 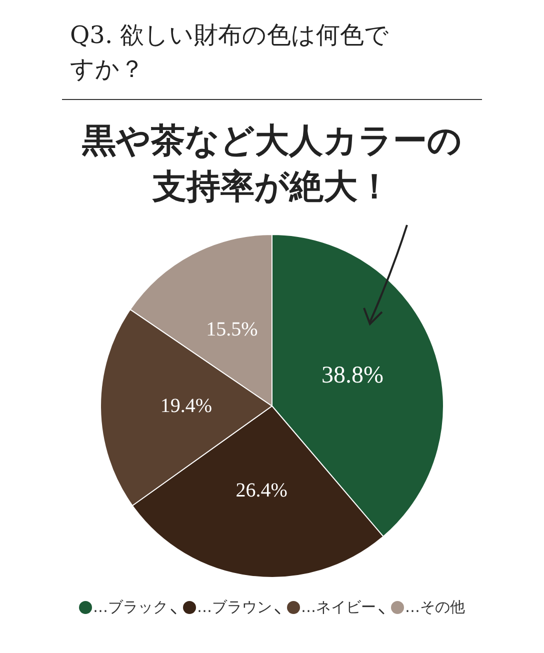 What do you see at coordinates (352, 375) in the screenshot?
I see `data-label: 38.8%` at bounding box center [352, 375].